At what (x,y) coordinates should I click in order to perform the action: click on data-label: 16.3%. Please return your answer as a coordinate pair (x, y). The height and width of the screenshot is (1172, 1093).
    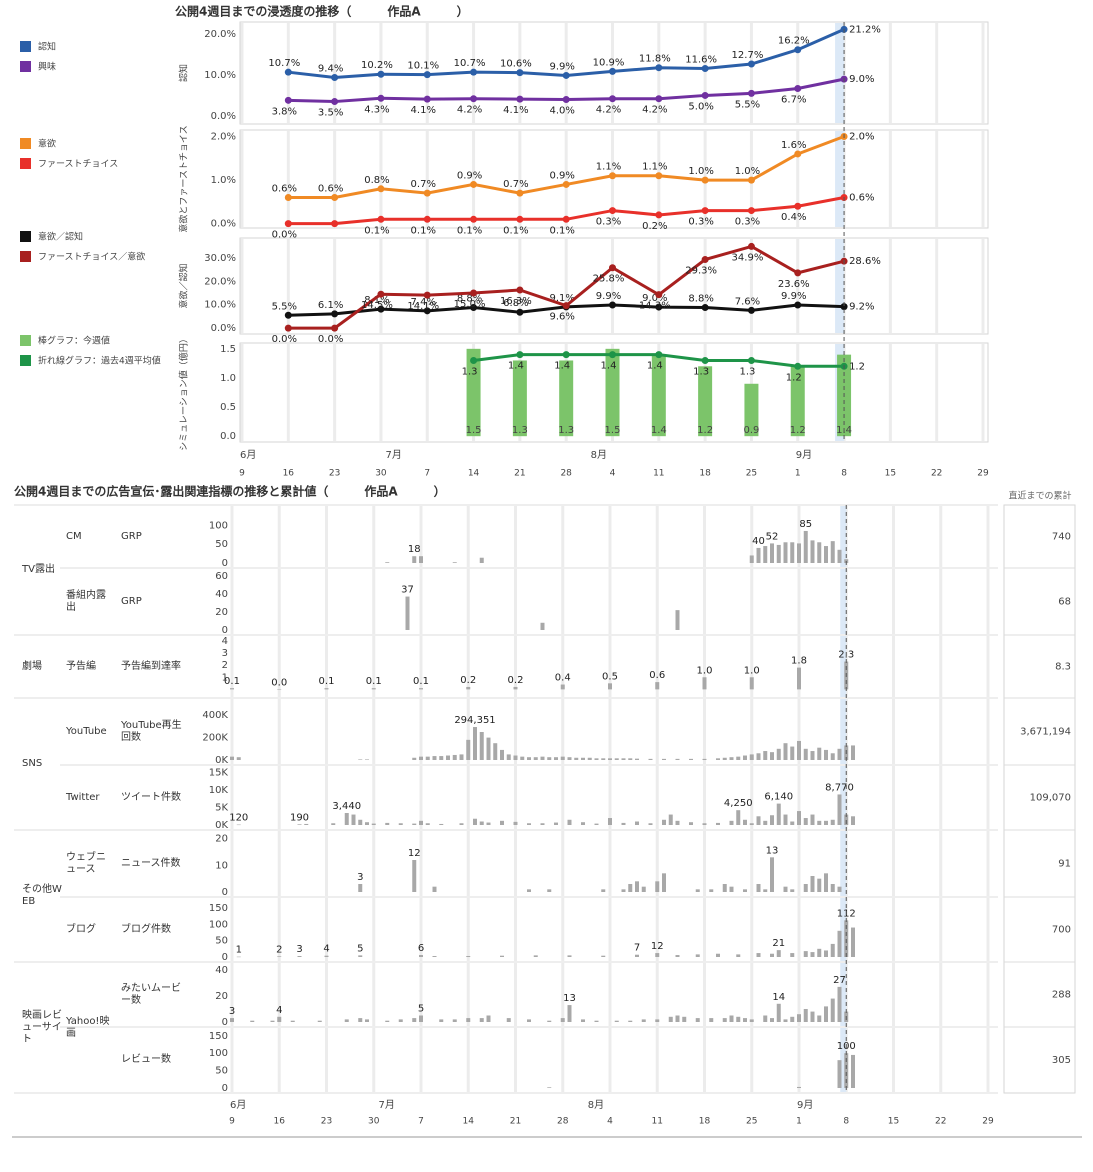
    Looking at the image, I should click on (516, 301).